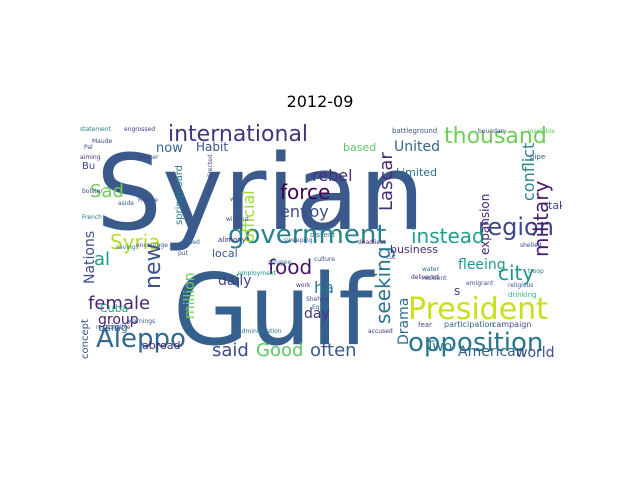 This screenshot has width=640, height=480. Describe the element at coordinates (96, 129) in the screenshot. I see `cloud-word: statement` at that location.